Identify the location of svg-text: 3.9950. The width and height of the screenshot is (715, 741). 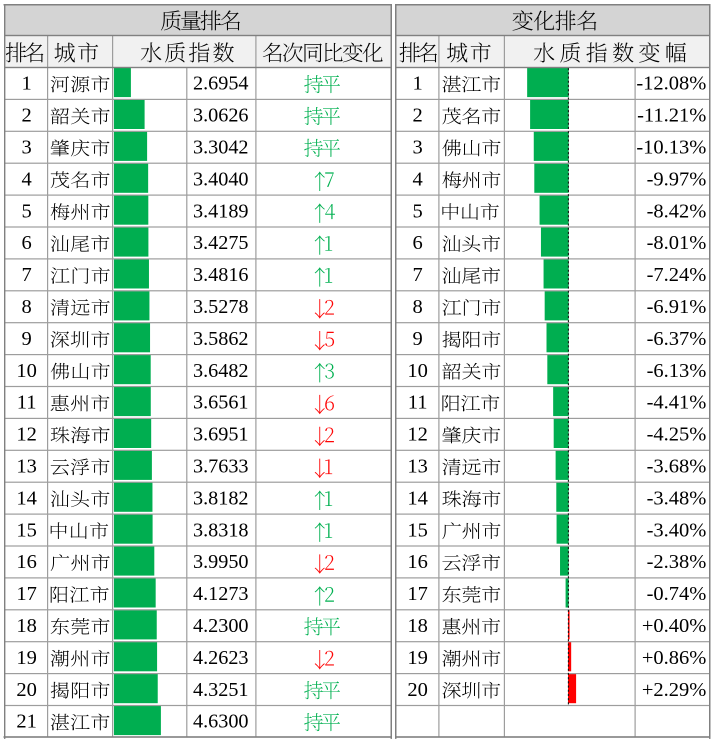
(221, 562).